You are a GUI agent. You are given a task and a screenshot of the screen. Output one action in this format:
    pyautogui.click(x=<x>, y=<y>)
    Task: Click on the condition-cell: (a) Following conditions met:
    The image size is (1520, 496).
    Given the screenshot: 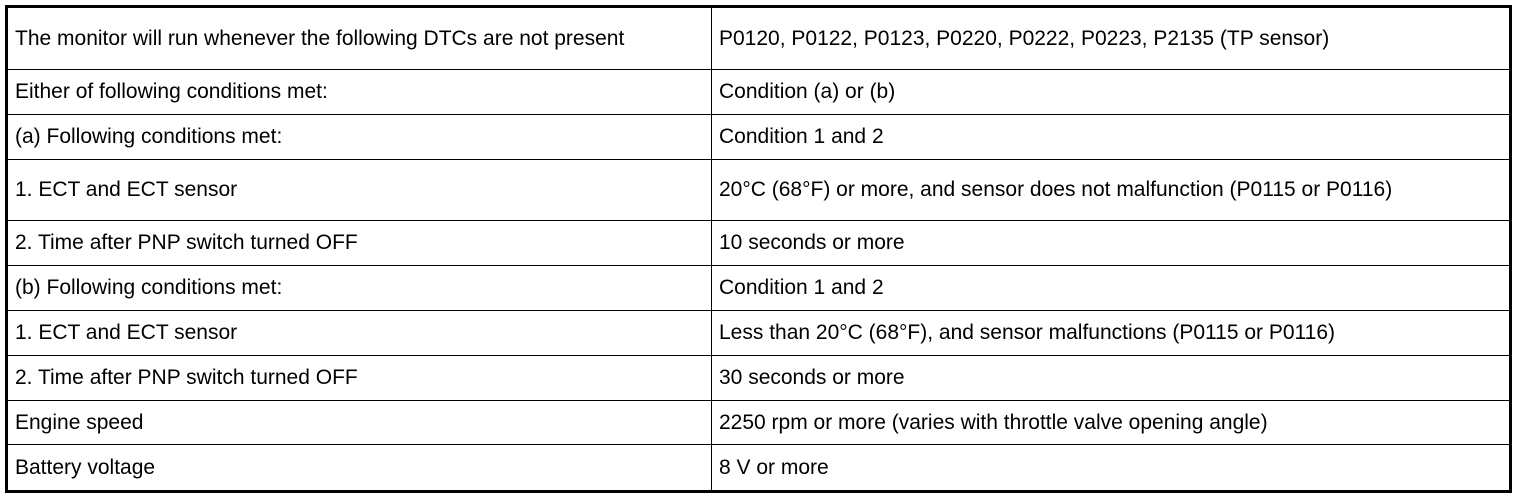 What is the action you would take?
    pyautogui.click(x=360, y=136)
    